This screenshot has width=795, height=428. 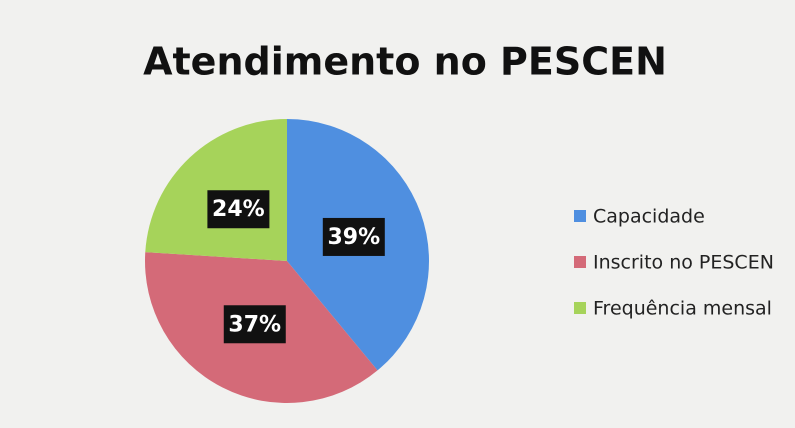 I want to click on legend-label: Frequência mensal, so click(x=682, y=309).